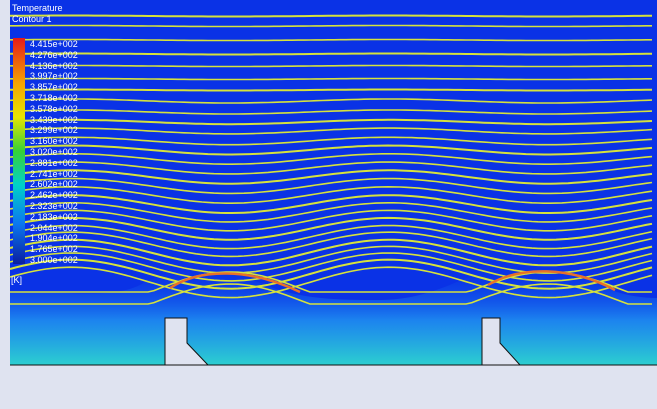  What do you see at coordinates (37, 8) in the screenshot?
I see `legend-title-text: Temperature` at bounding box center [37, 8].